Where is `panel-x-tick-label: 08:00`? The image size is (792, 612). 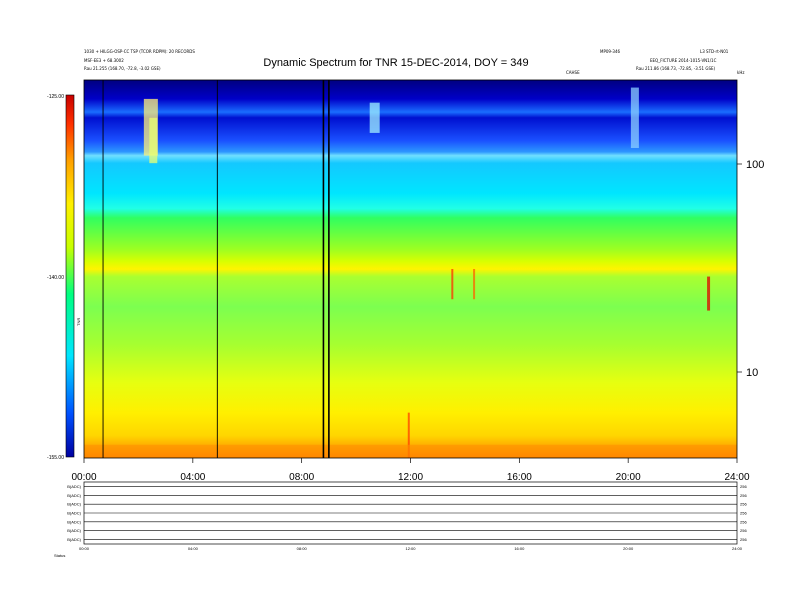 panel-x-tick-label: 08:00 is located at coordinates (302, 548).